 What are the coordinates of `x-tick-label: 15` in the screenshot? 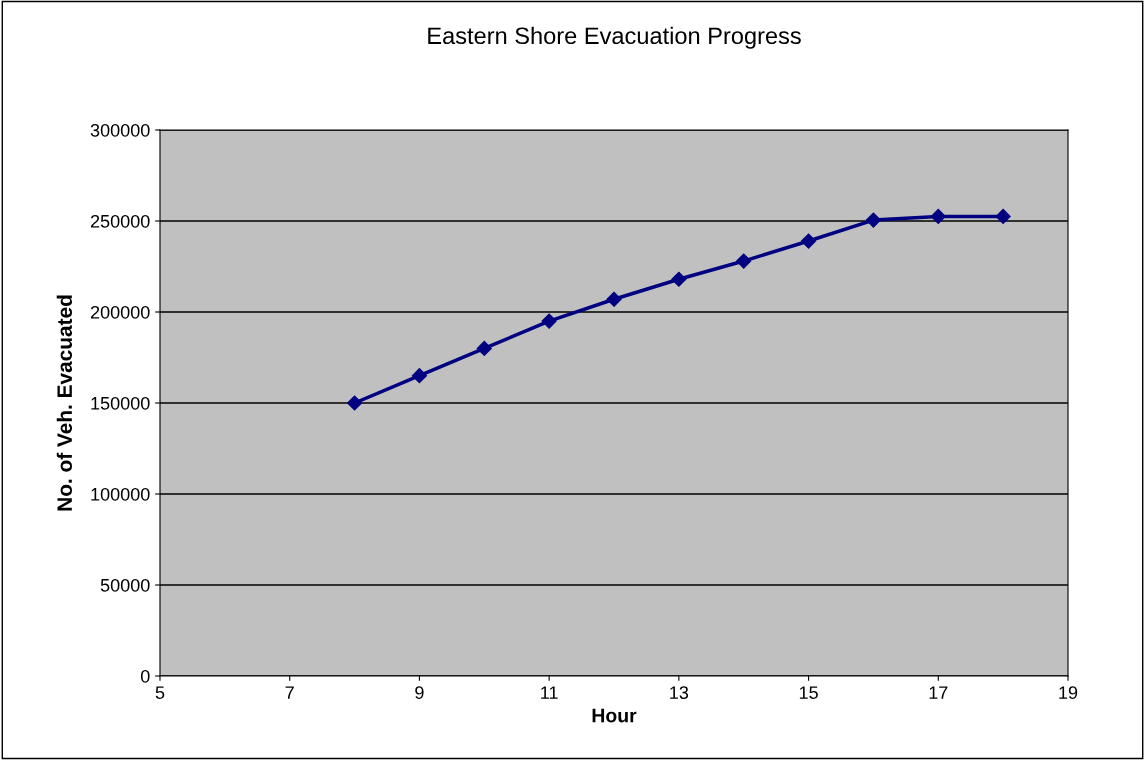 It's located at (808, 692).